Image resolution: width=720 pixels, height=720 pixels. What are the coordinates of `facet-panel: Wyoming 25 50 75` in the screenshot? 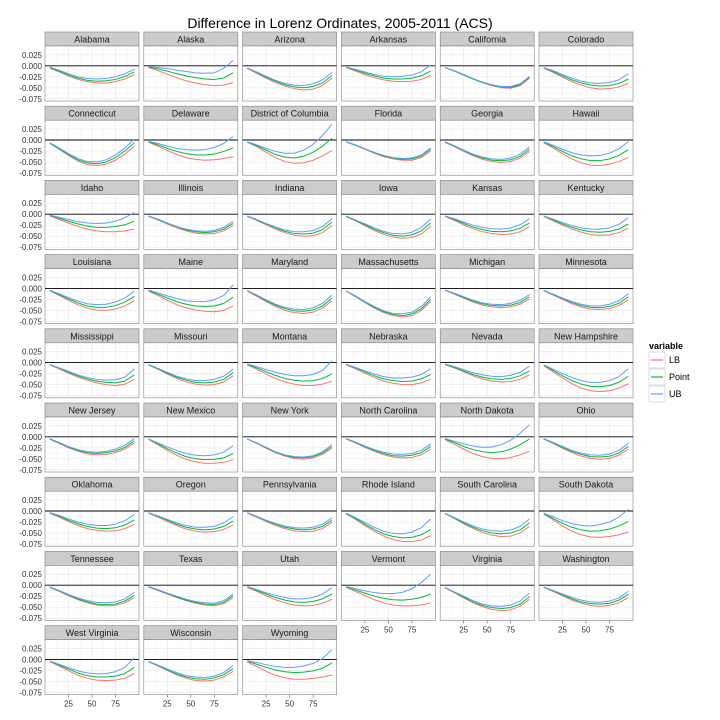 It's located at (289, 667).